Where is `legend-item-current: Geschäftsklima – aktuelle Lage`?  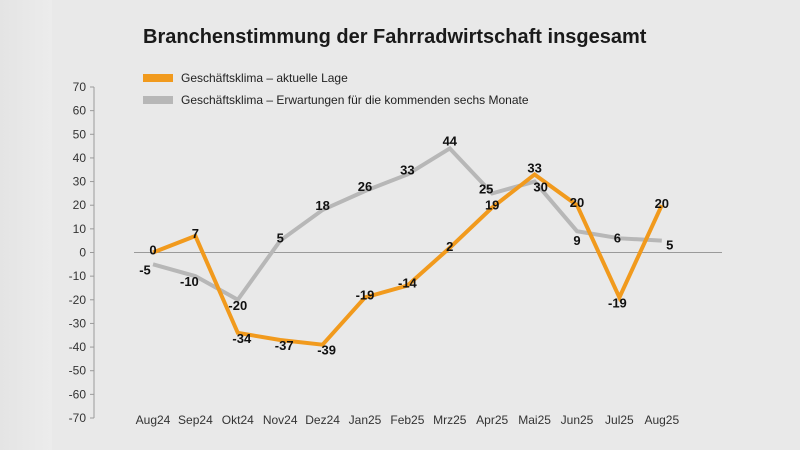
legend-item-current: Geschäftsklima – aktuelle Lage is located at coordinates (336, 78).